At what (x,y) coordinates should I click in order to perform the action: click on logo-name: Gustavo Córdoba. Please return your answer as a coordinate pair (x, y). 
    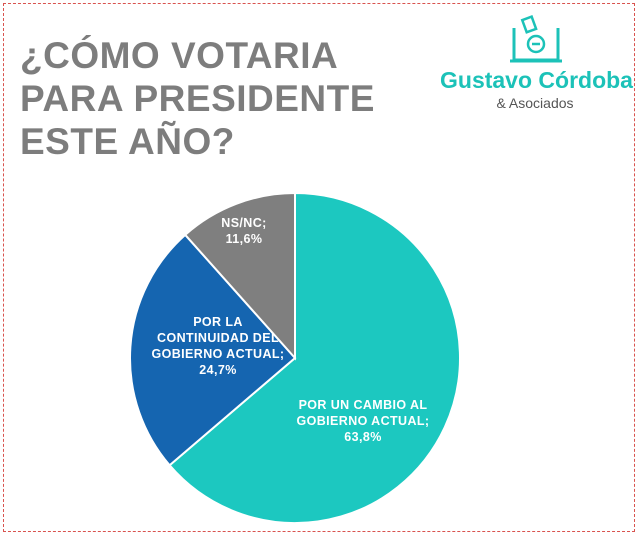
    Looking at the image, I should click on (536, 80).